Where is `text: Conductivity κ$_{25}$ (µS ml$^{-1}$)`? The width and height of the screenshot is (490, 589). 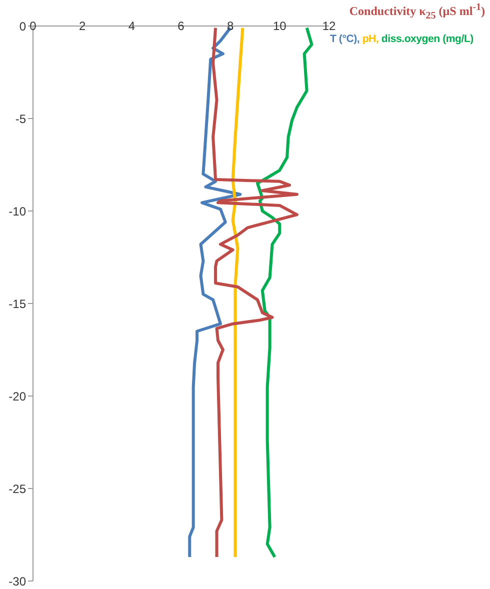 text: Conductivity κ$_{25}$ (µS ml$^{-1}$) is located at coordinates (417, 12).